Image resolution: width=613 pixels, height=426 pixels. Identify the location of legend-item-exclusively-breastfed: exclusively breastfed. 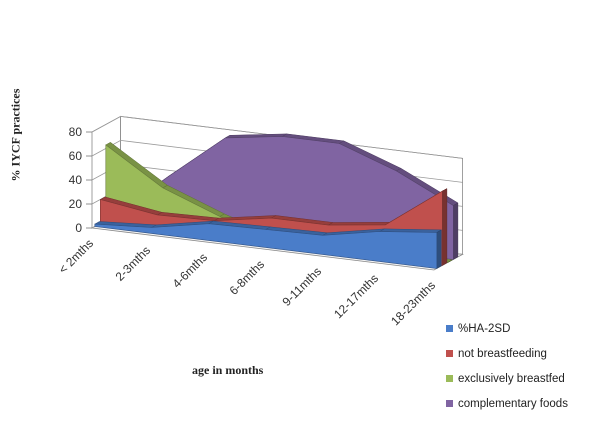
(507, 378).